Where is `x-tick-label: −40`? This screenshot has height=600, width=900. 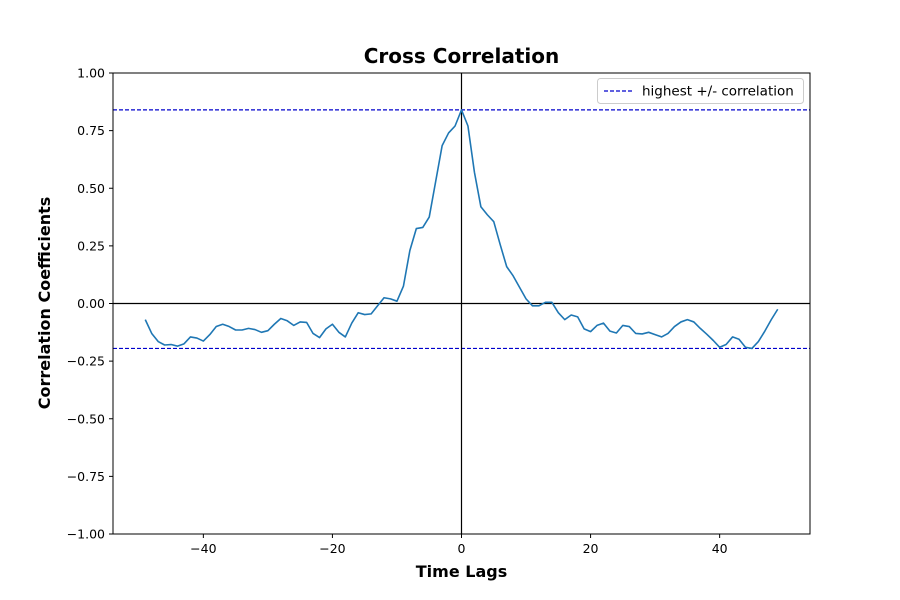
x-tick-label: −40 is located at coordinates (203, 548).